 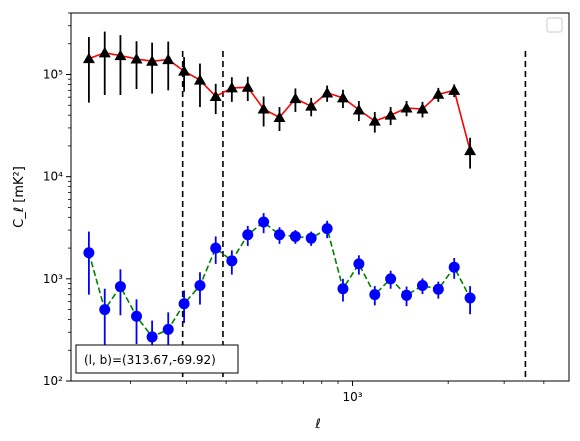 What do you see at coordinates (53, 75) in the screenshot?
I see `y-tick-label: 10⁵` at bounding box center [53, 75].